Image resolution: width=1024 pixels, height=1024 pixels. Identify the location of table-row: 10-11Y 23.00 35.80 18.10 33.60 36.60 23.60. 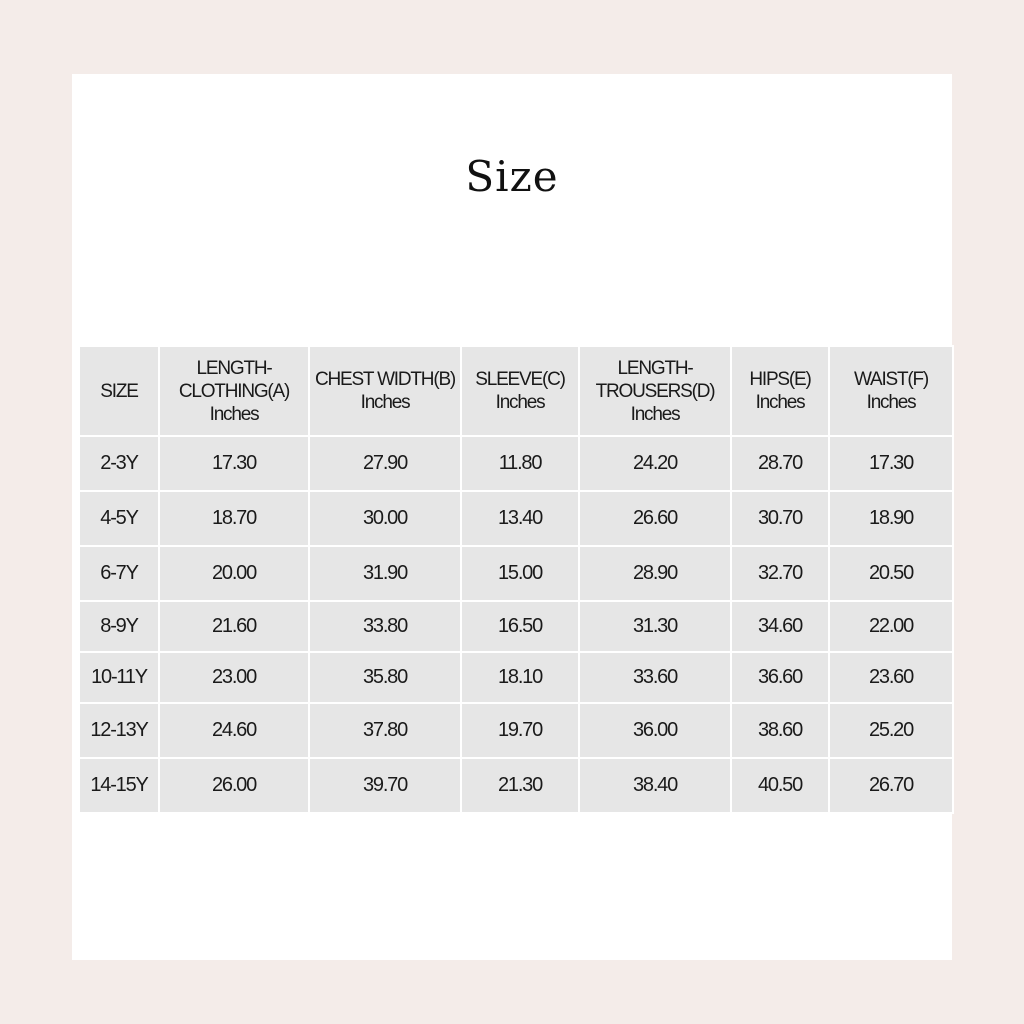
(516, 677).